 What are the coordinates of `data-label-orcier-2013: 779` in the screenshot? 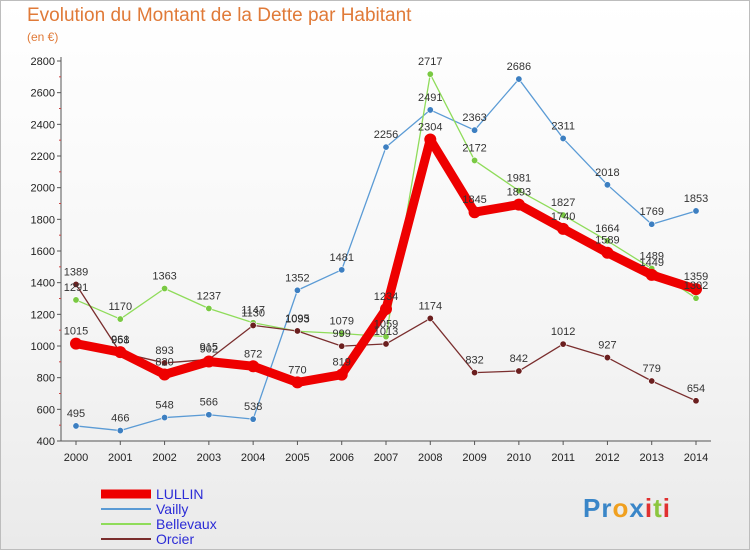 It's located at (652, 369).